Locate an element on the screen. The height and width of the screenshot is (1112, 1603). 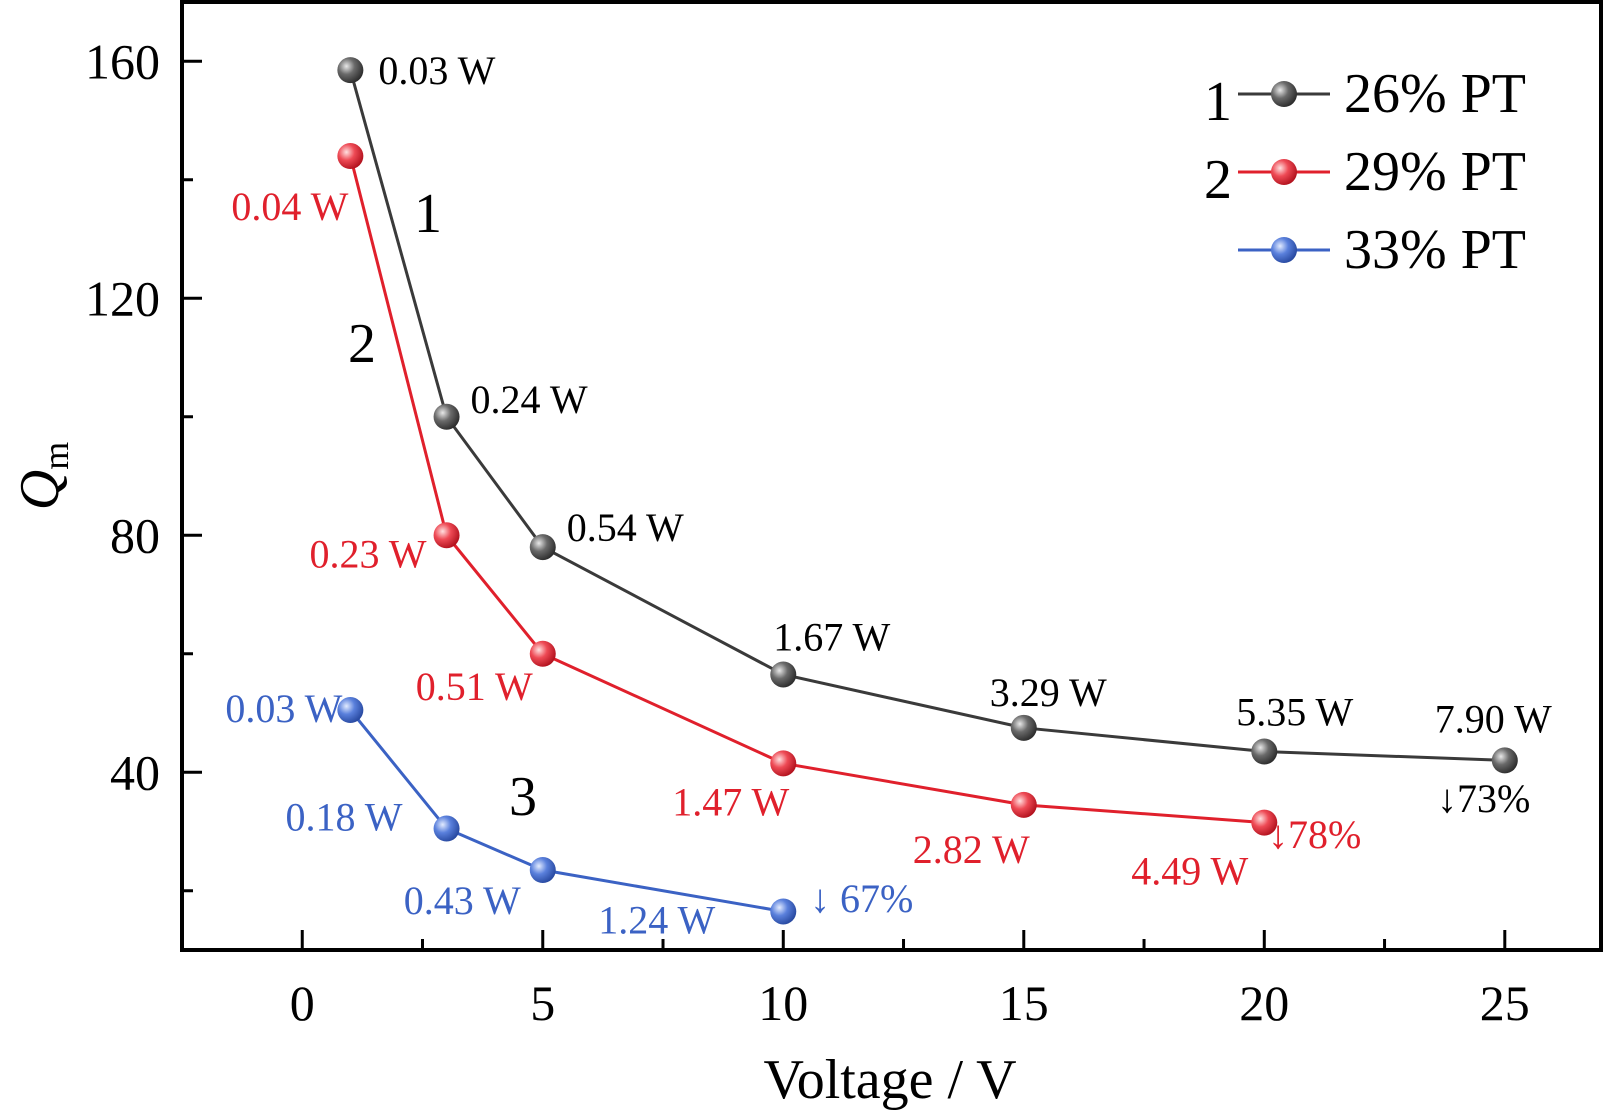
legend-entry: 1 26% PT is located at coordinates (1365, 98).